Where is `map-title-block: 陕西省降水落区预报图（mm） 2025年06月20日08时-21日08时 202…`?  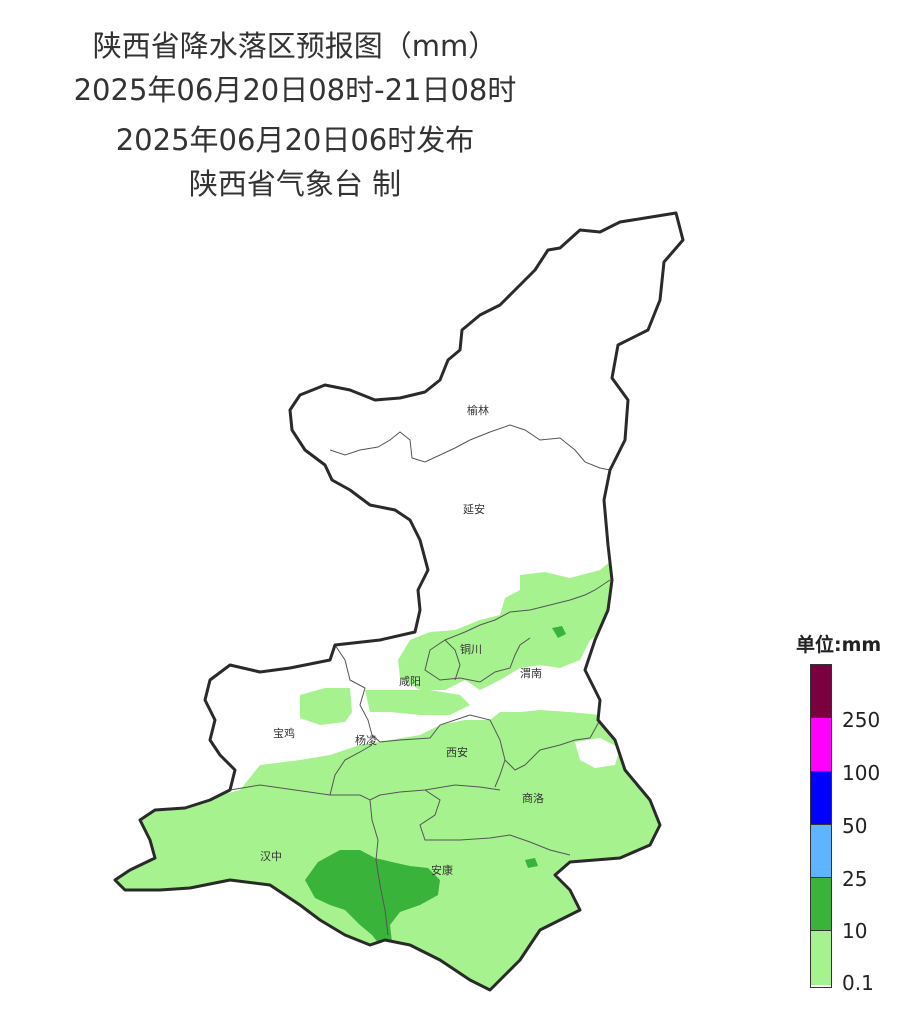 map-title-block: 陕西省降水落区预报图（mm） 2025年06月20日08时-21日08时 202… is located at coordinates (295, 115).